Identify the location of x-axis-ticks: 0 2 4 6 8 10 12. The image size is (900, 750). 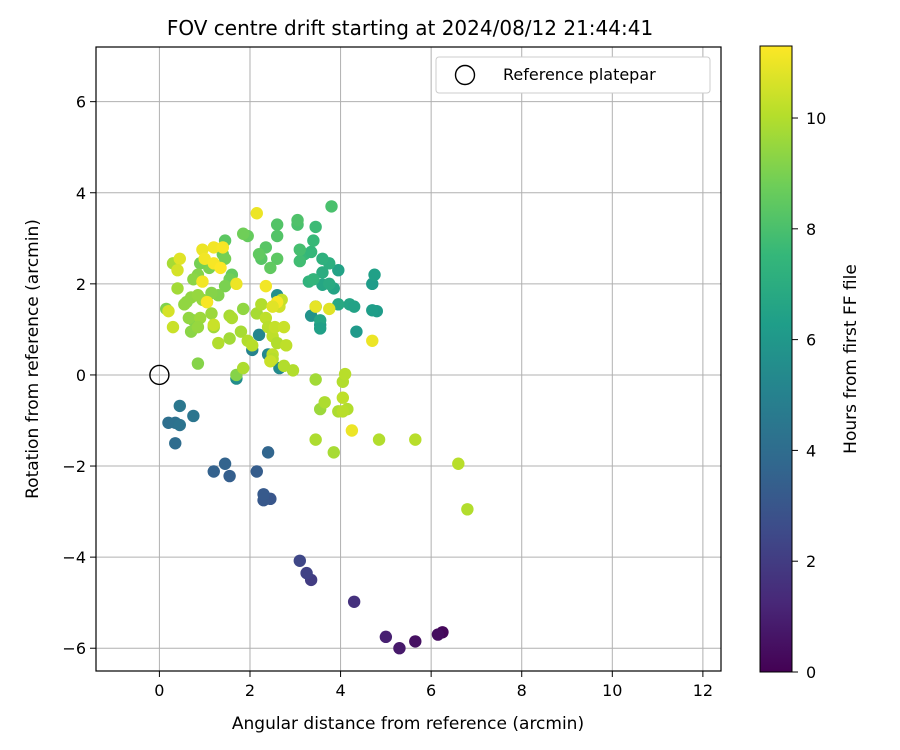
(433, 685).